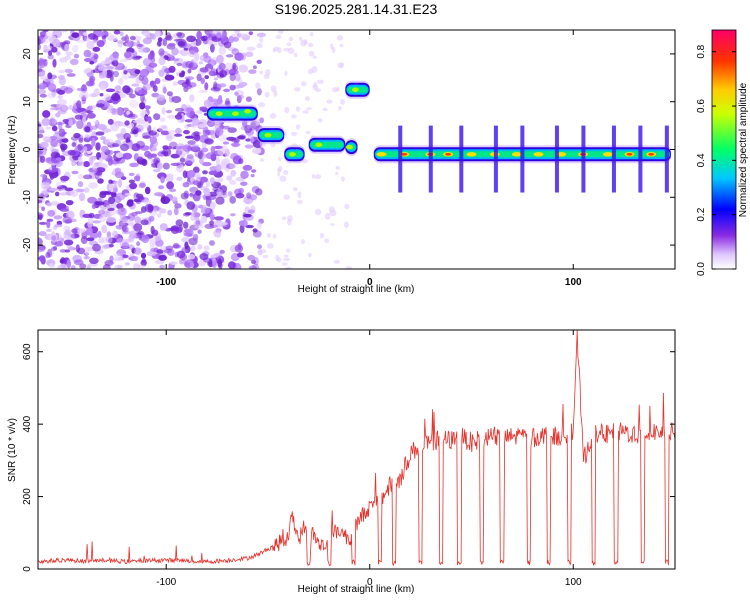 This screenshot has width=750, height=605. What do you see at coordinates (701, 214) in the screenshot?
I see `colorbar-tick-label: 0.2` at bounding box center [701, 214].